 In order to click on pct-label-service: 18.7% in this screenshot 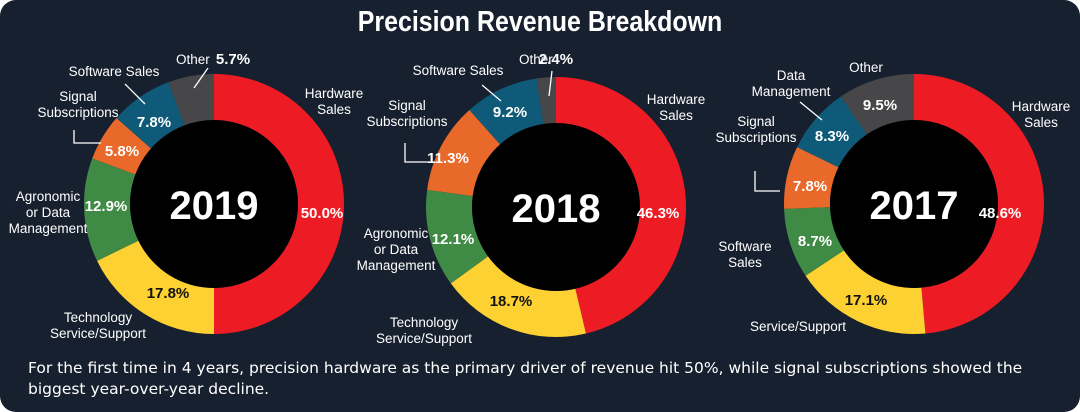, I will do `click(511, 301)`.